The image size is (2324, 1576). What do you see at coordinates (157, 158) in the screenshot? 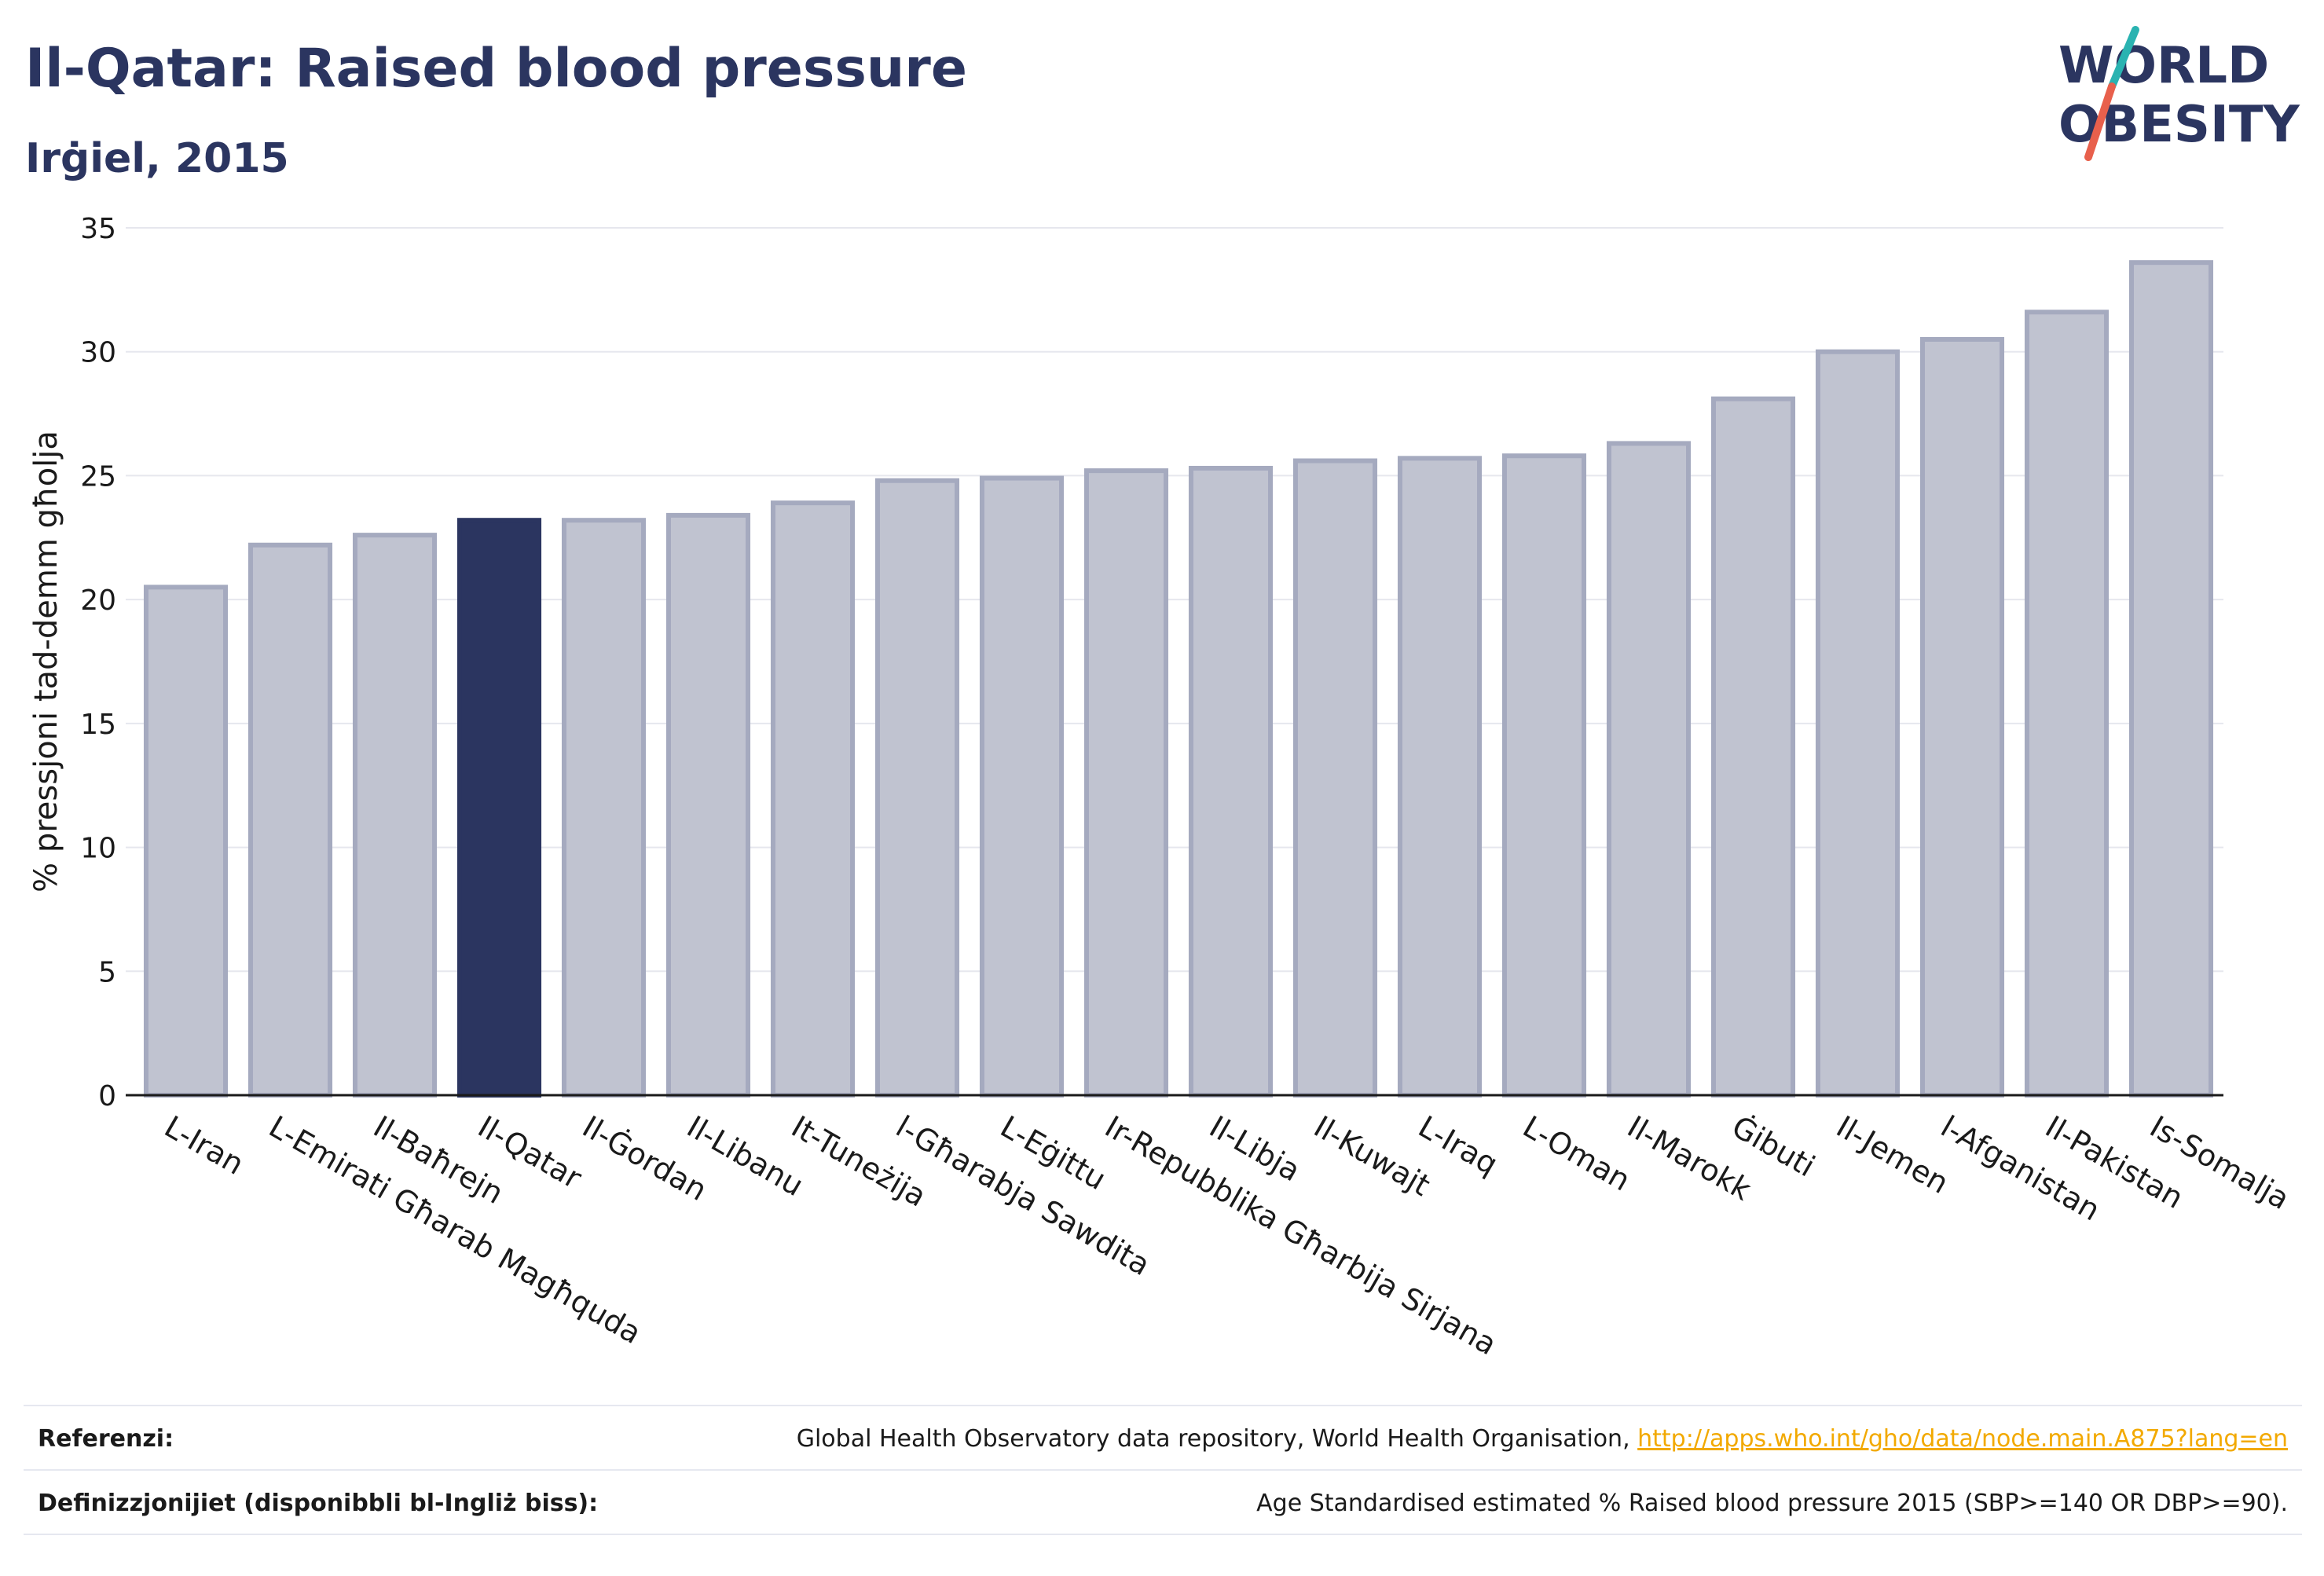
I see `chart-subtitle: Irġiel, 2015` at bounding box center [157, 158].